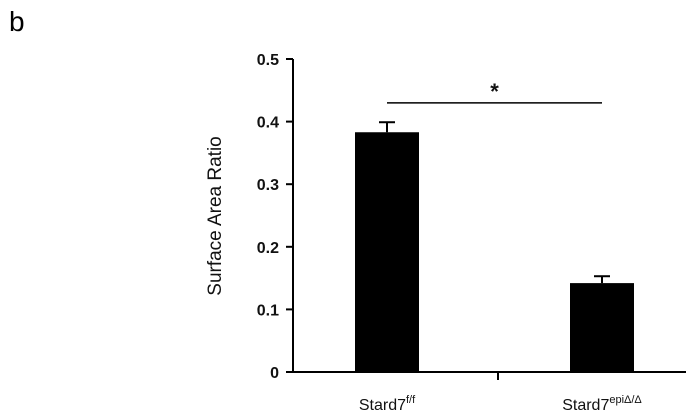 This screenshot has height=418, width=691. I want to click on significance-label: *, so click(494, 91).